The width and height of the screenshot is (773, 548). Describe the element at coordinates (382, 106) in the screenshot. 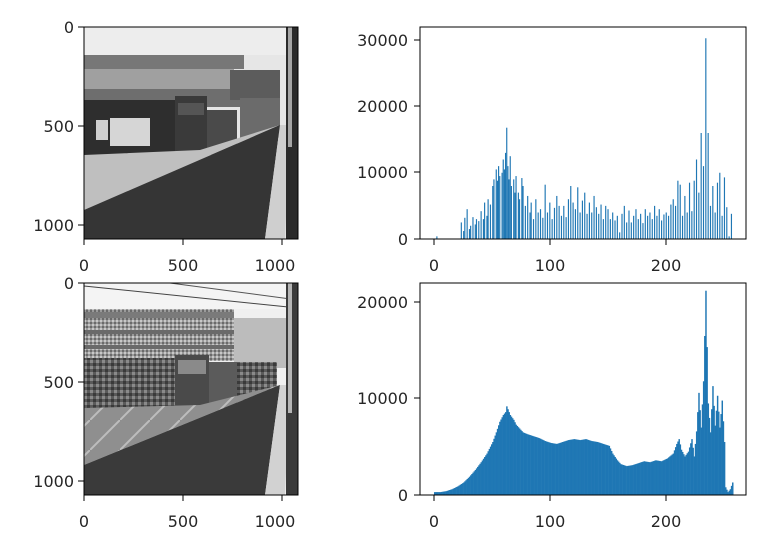

I see `y-tick-label: 20000` at that location.